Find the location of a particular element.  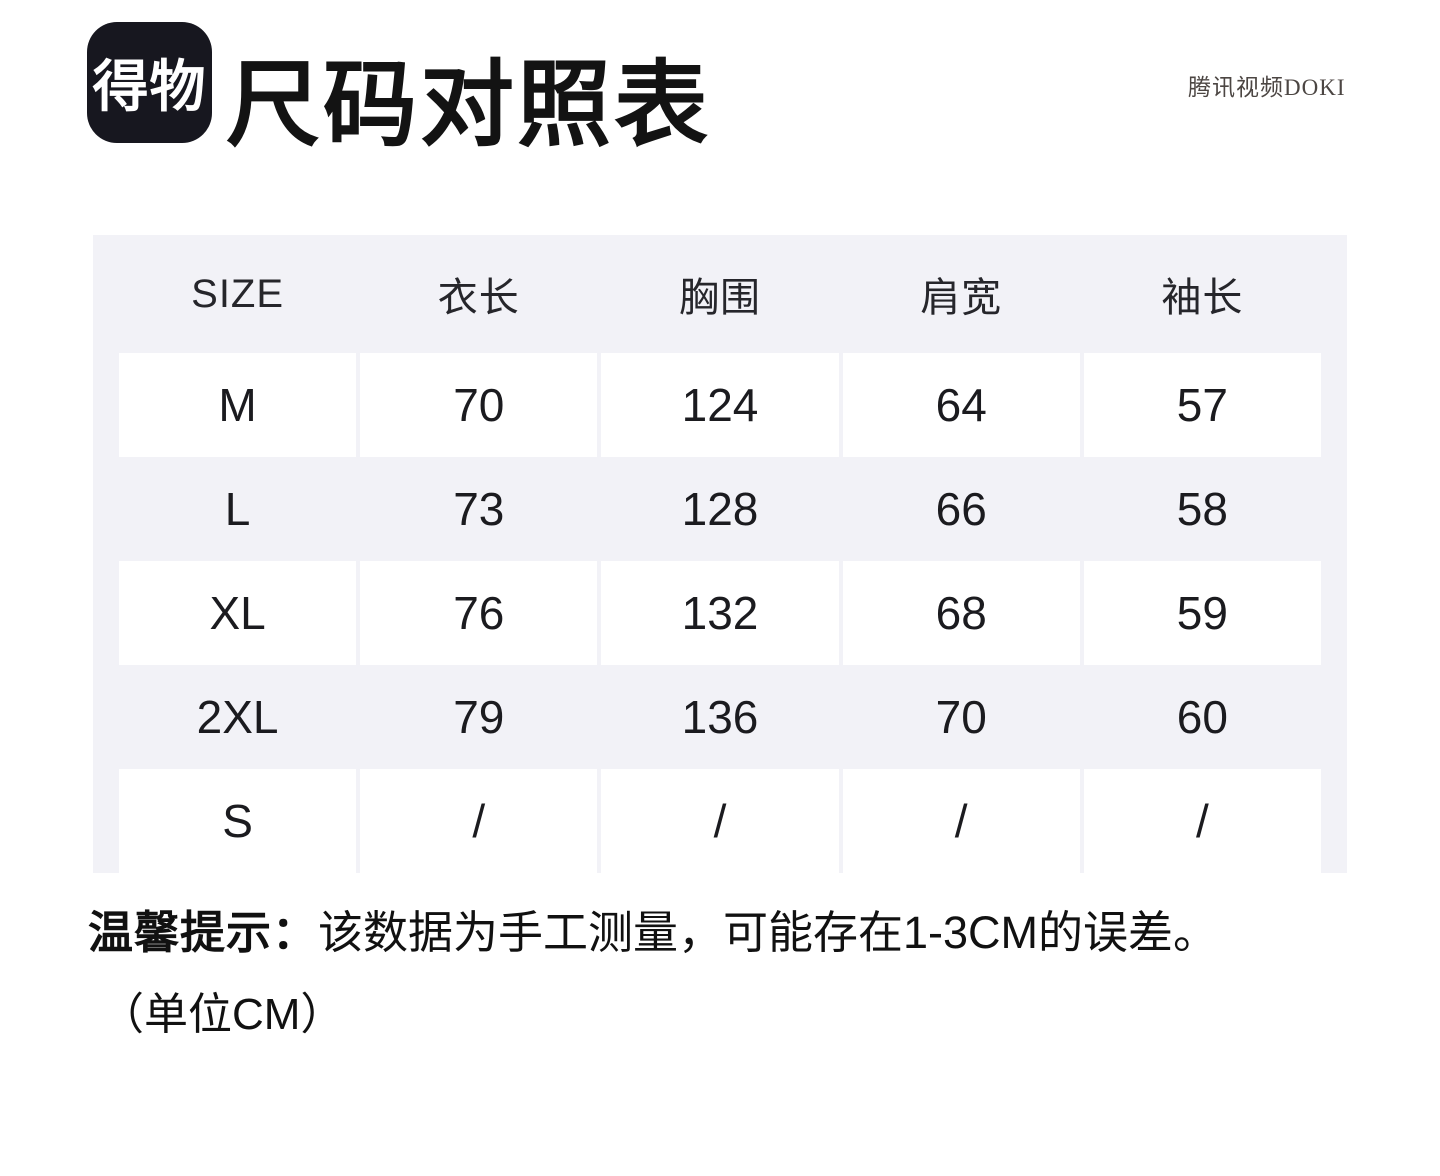

unit-note: （单位CM） is located at coordinates (222, 1014).